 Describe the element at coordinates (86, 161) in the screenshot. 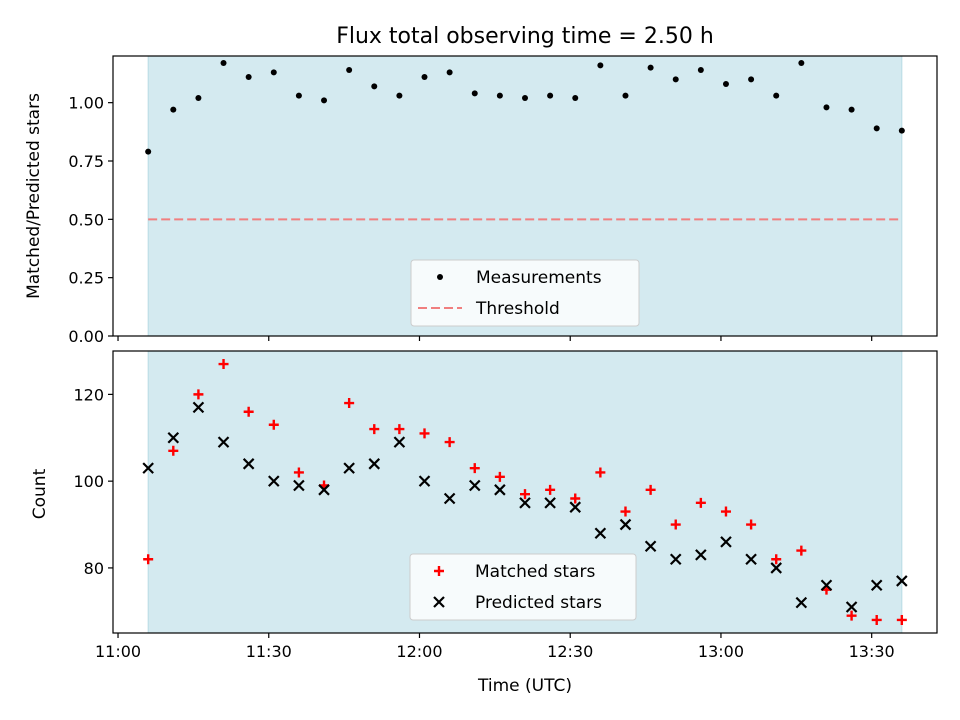

I see `y-tick-label: 0.75` at that location.